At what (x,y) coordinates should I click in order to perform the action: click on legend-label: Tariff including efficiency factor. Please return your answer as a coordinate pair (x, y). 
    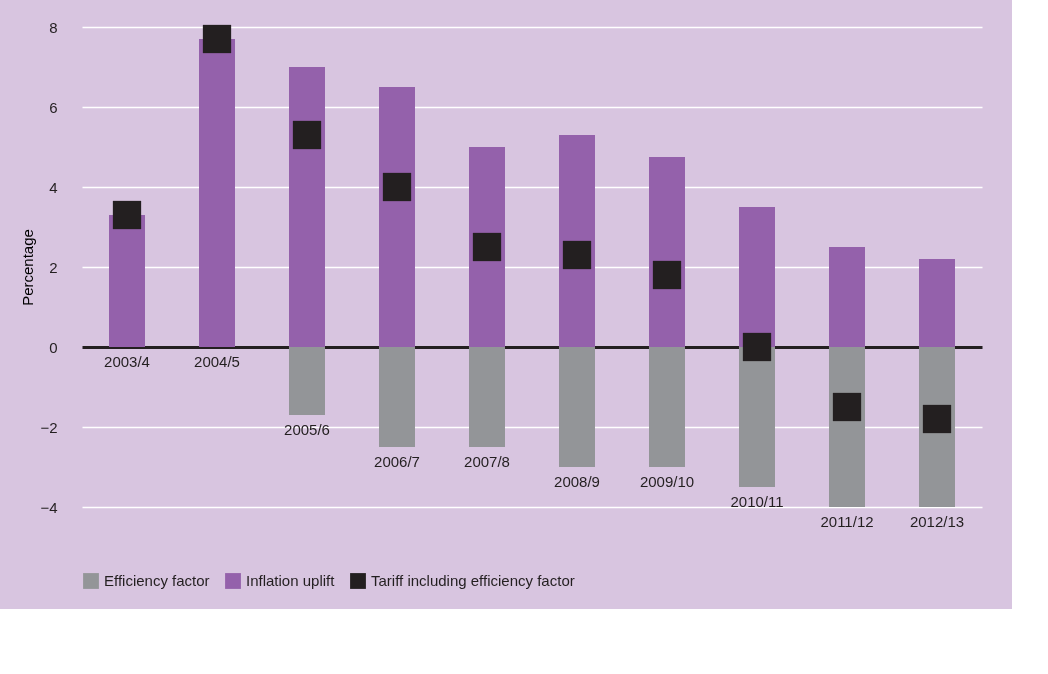
    Looking at the image, I should click on (473, 580).